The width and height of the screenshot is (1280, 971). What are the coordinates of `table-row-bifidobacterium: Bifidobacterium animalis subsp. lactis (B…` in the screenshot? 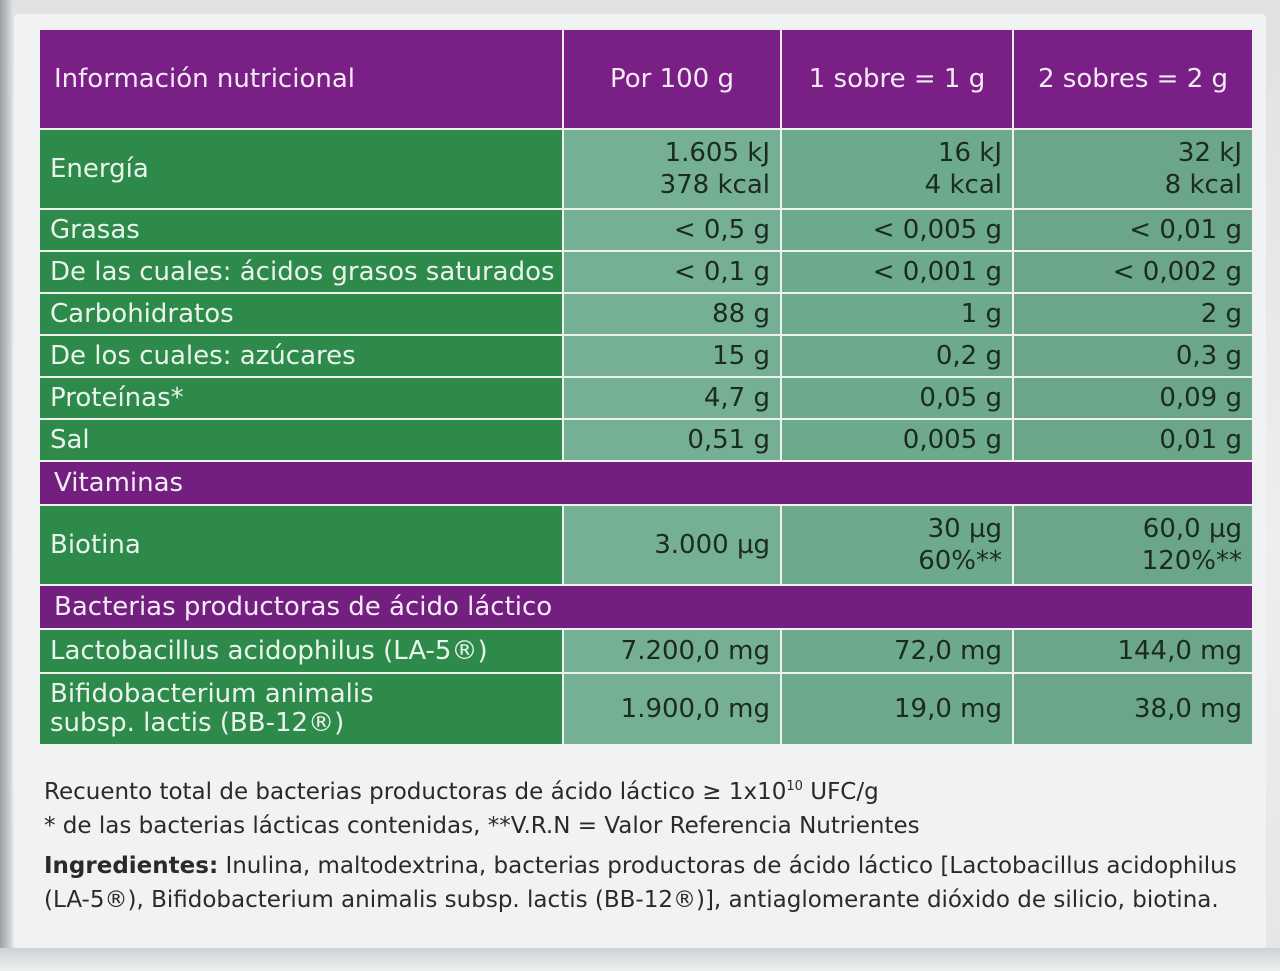 It's located at (646, 709).